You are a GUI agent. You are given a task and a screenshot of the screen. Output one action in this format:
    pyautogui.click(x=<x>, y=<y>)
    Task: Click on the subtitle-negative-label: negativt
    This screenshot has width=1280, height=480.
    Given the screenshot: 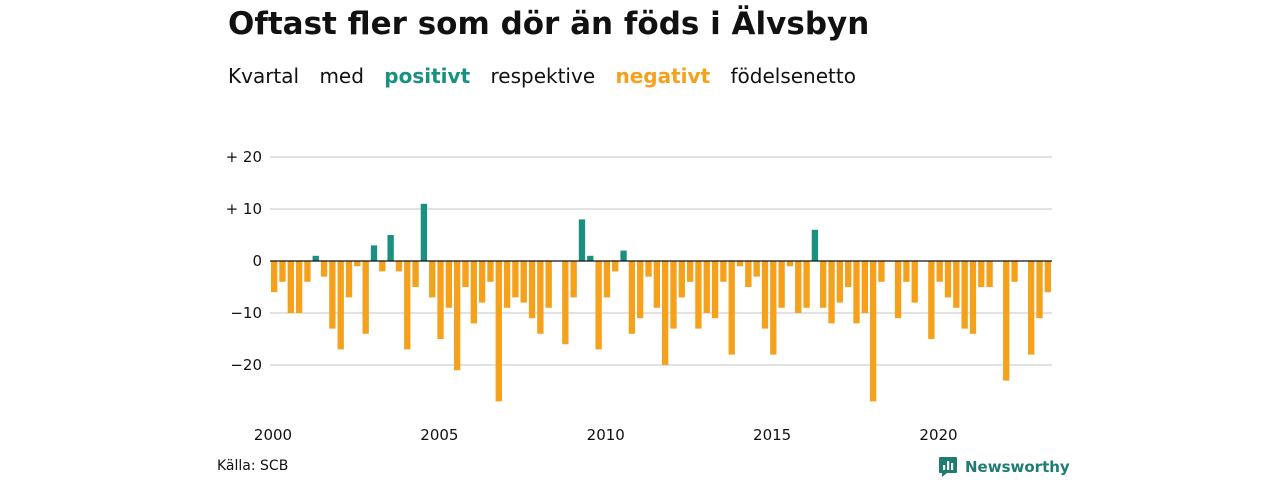 What is the action you would take?
    pyautogui.click(x=663, y=76)
    